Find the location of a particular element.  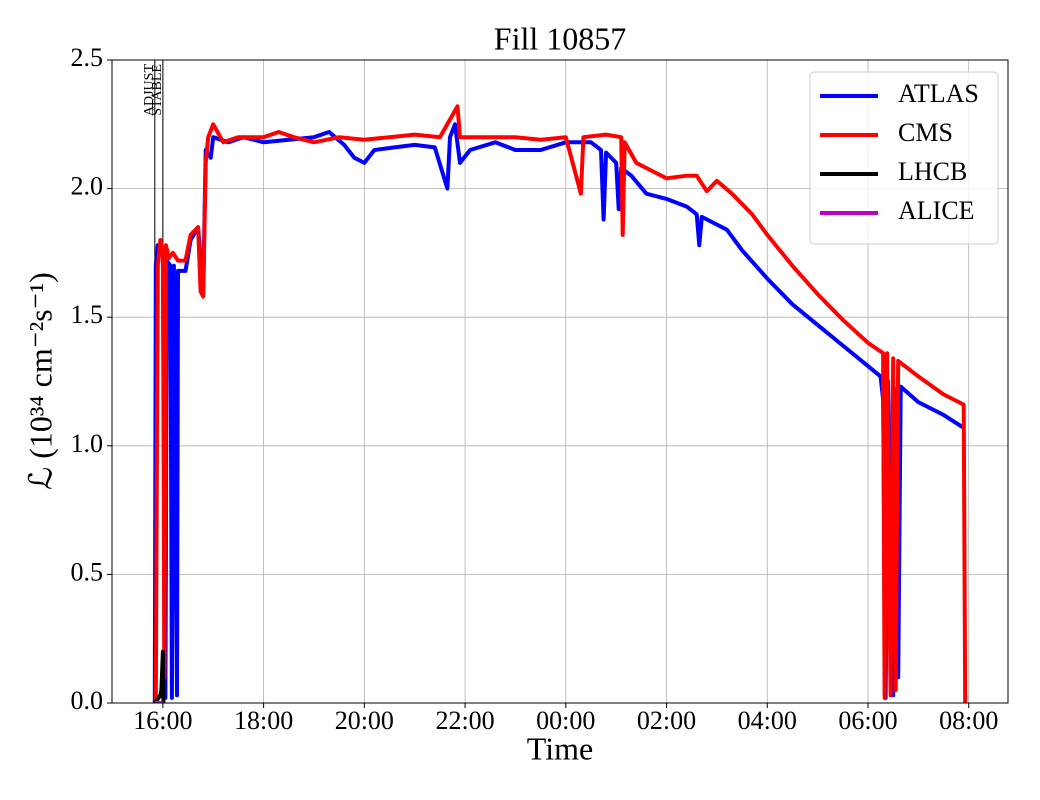

legend-box is located at coordinates (904, 158).